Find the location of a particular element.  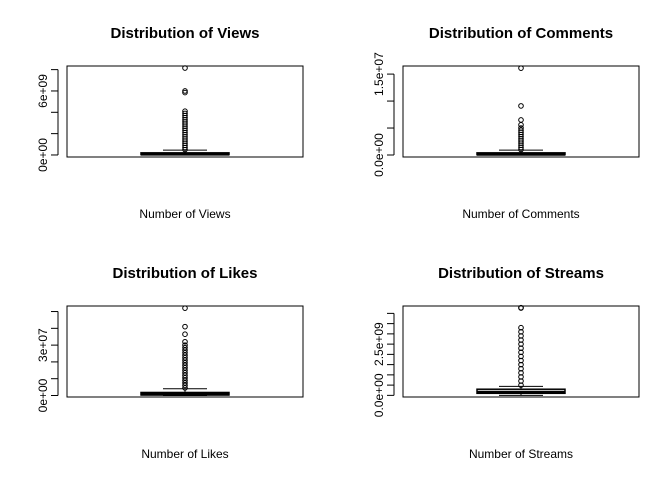

x-axis-label: Number of Comments is located at coordinates (520, 214).